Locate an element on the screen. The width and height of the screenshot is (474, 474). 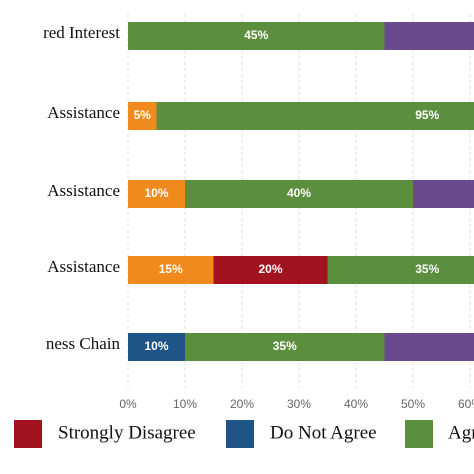
value-label: 40% is located at coordinates (299, 193).